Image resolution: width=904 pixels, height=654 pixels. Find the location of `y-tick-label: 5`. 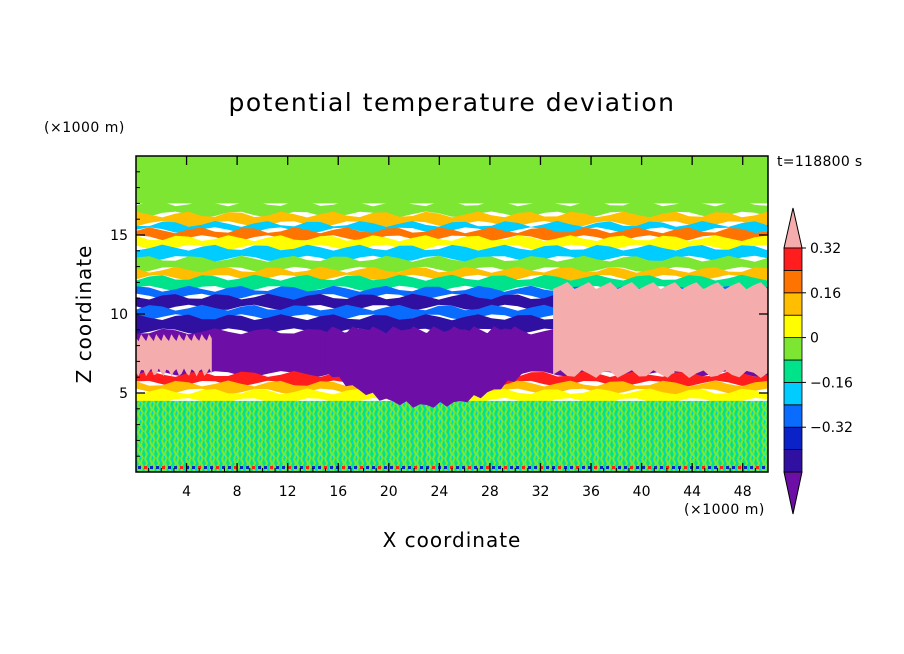

y-tick-label: 5 is located at coordinates (123, 394).